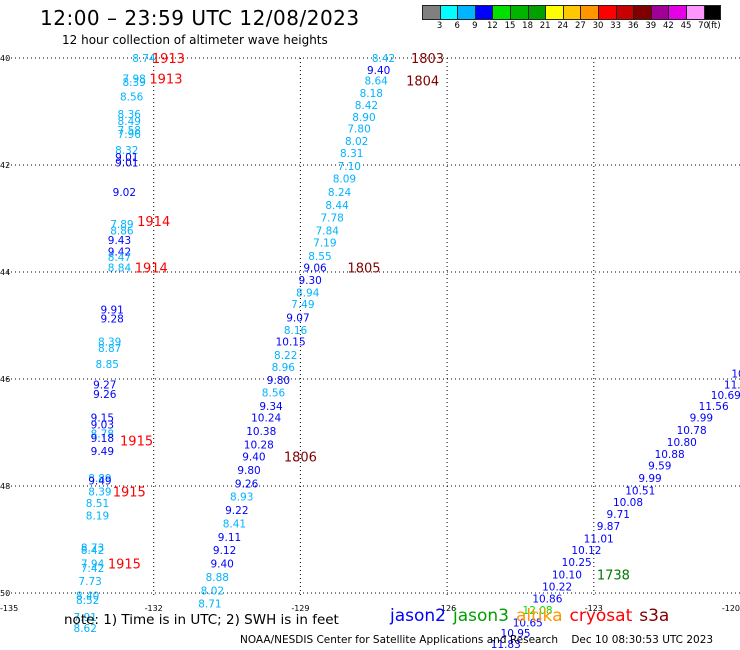 The image size is (740, 650). What do you see at coordinates (580, 26) in the screenshot?
I see `color-scale-label: 27` at bounding box center [580, 26].